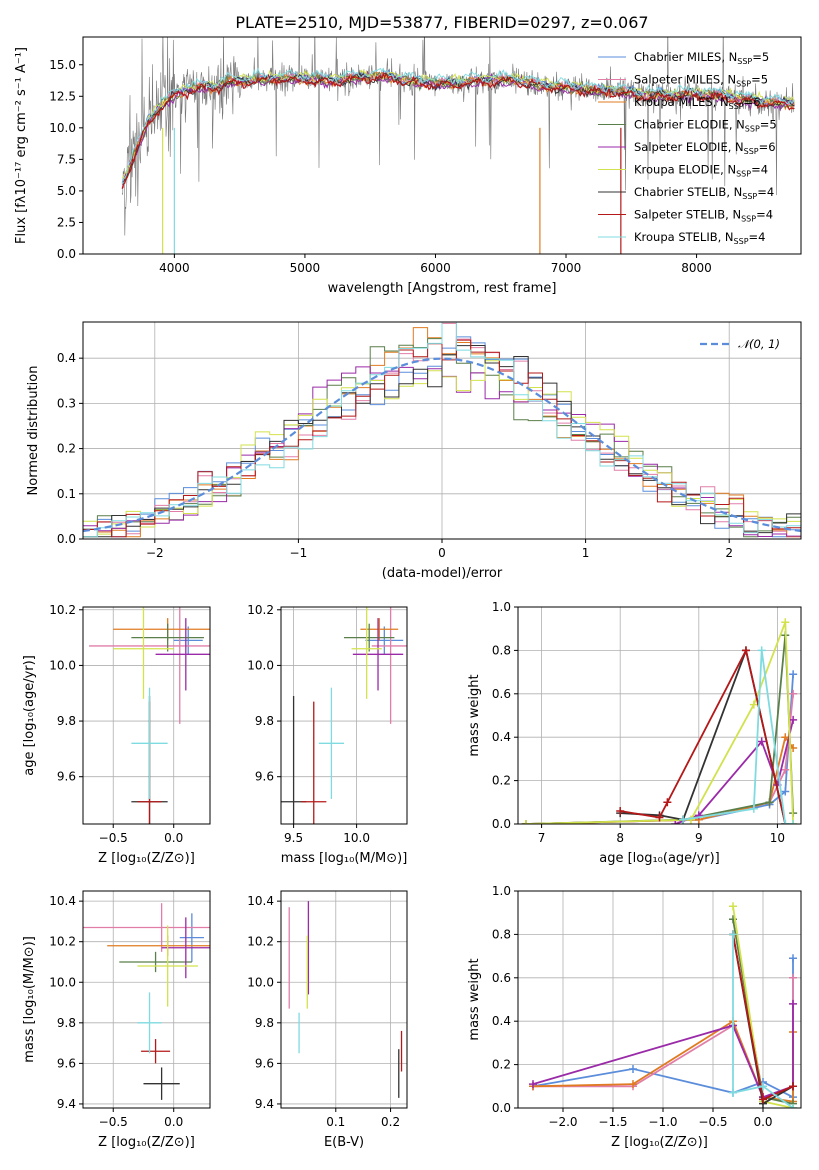 The image size is (819, 1170). Describe the element at coordinates (729, 553) in the screenshot. I see `x-tick-label: 2` at that location.